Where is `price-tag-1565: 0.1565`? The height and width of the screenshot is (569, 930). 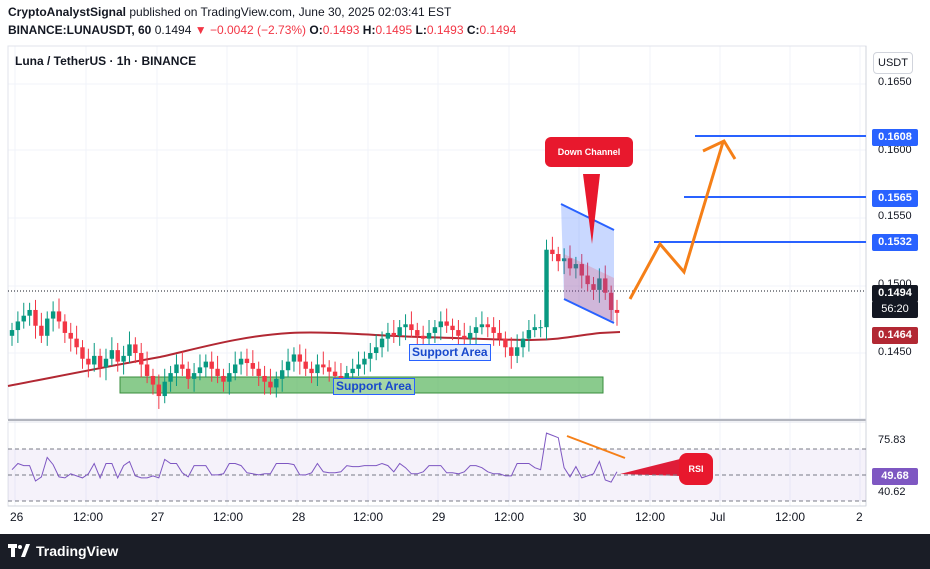
price-tag-1565: 0.1565 is located at coordinates (895, 198).